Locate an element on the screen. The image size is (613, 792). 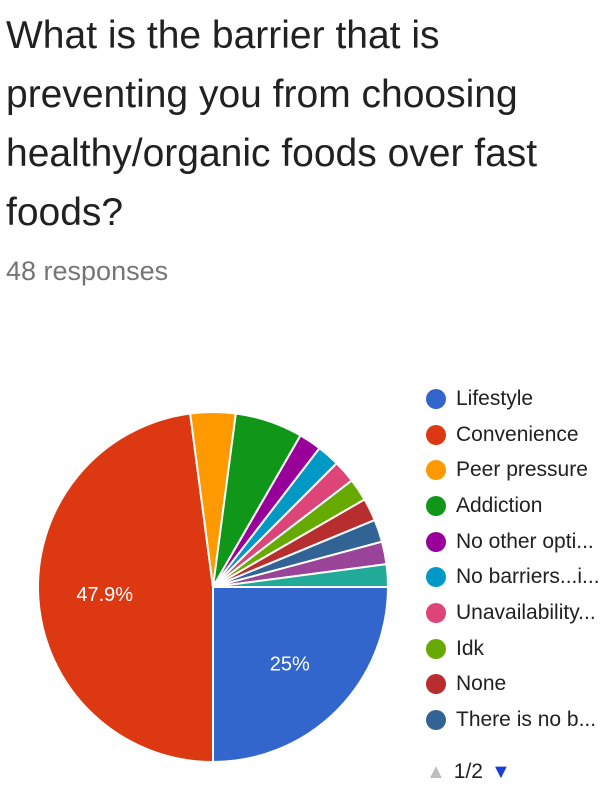
triangle-down-icon: ▼ is located at coordinates (501, 771).